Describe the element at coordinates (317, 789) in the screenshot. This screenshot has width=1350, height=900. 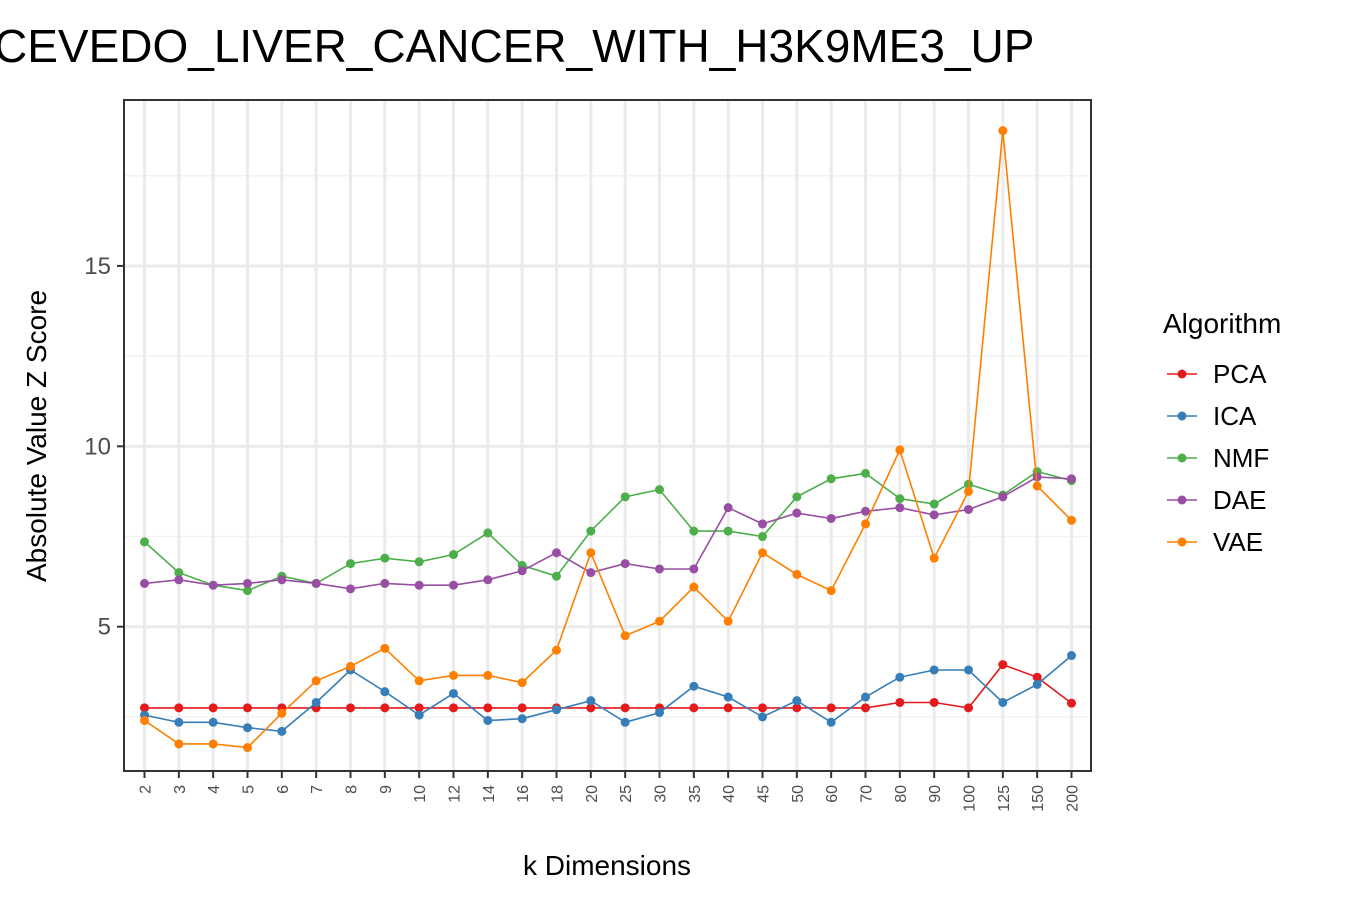
I see `x-tick-label: 7` at that location.